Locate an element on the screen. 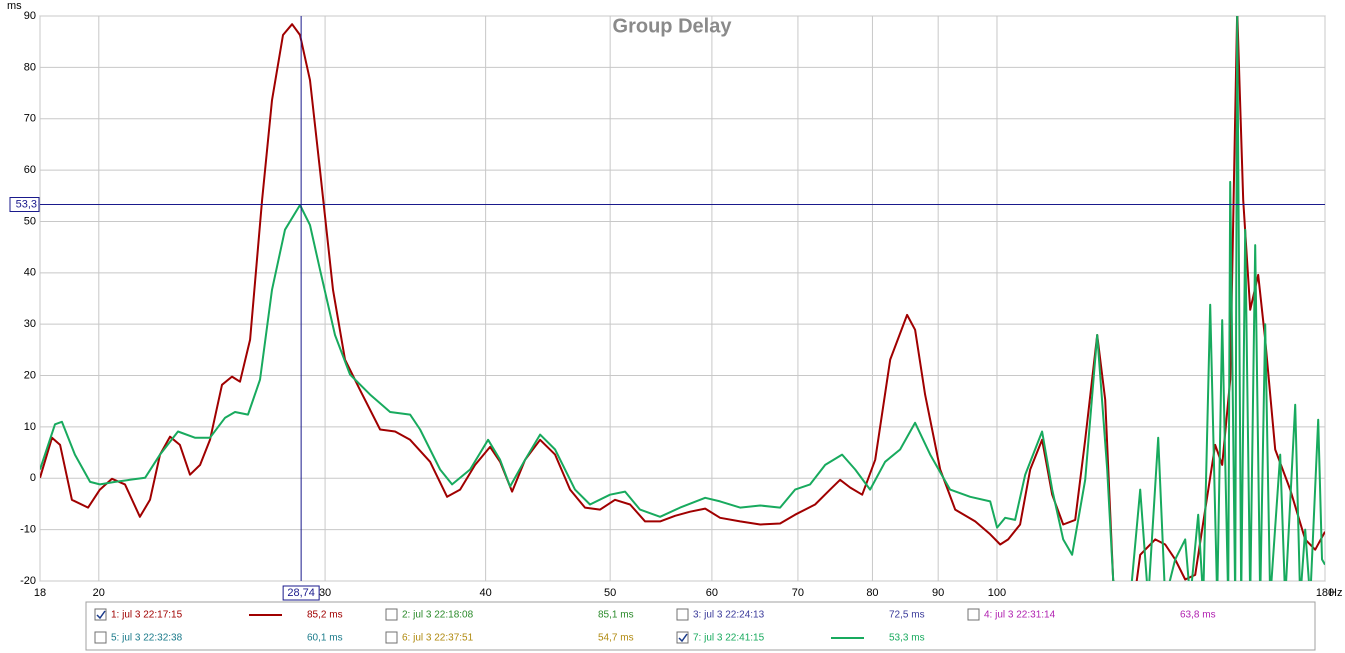 This screenshot has height=653, width=1345. legend-reading: 85,2 ms is located at coordinates (325, 615).